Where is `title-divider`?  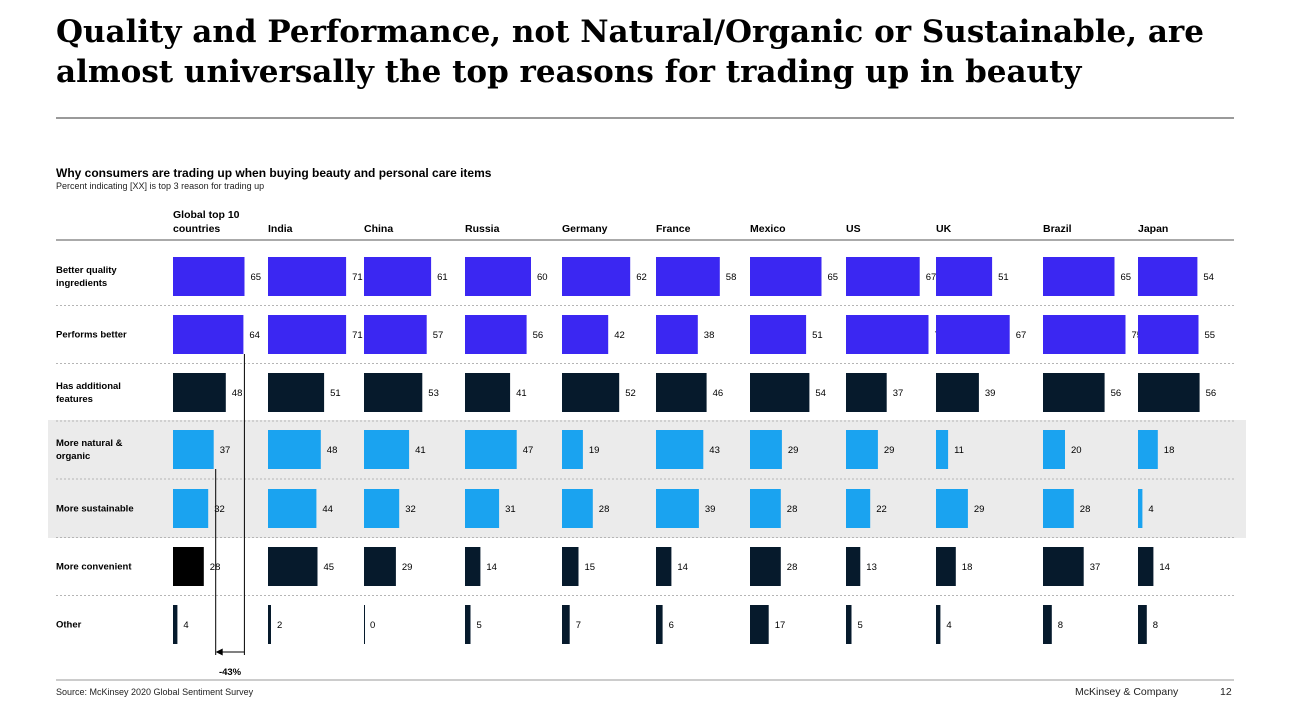
title-divider is located at coordinates (645, 118).